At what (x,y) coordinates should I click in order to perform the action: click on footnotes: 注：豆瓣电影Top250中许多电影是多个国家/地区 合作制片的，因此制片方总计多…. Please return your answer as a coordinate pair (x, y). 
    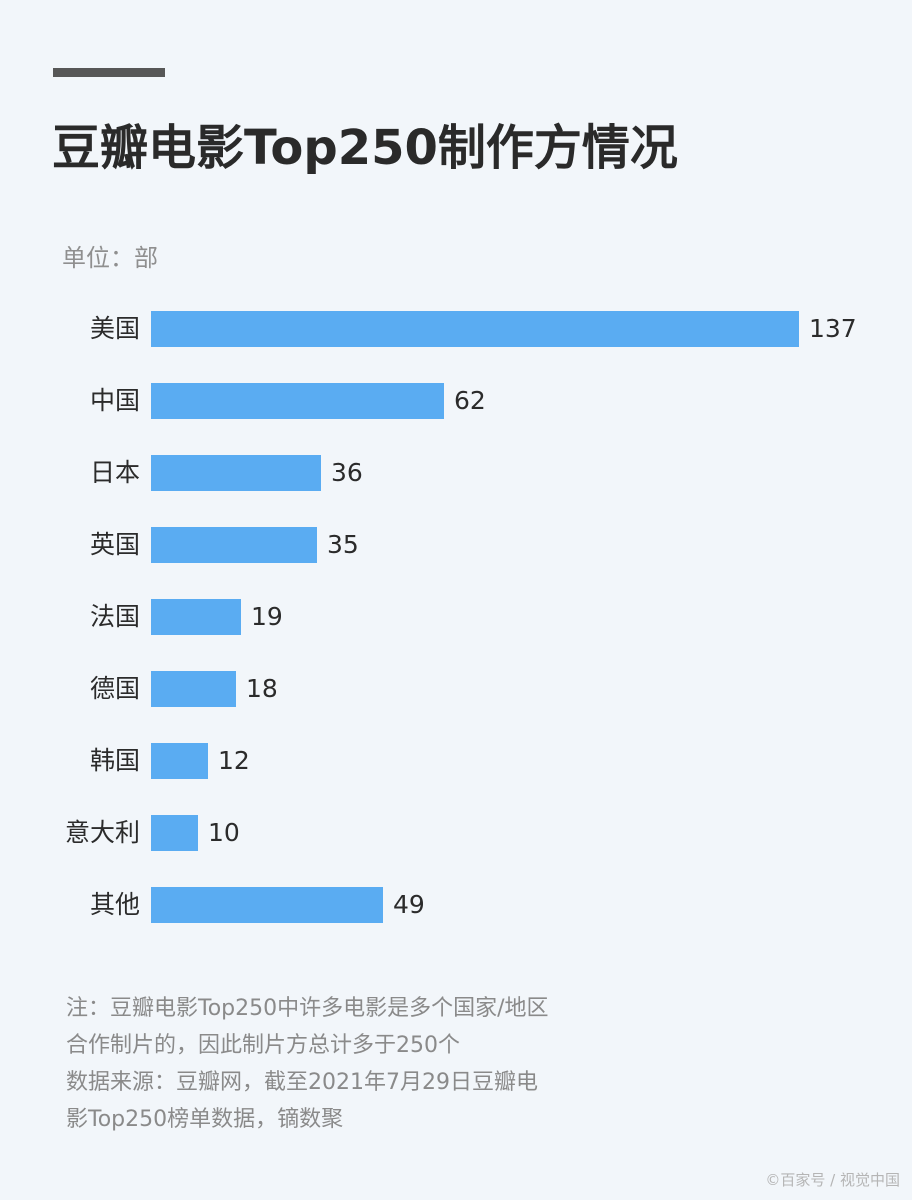
    Looking at the image, I should click on (307, 1064).